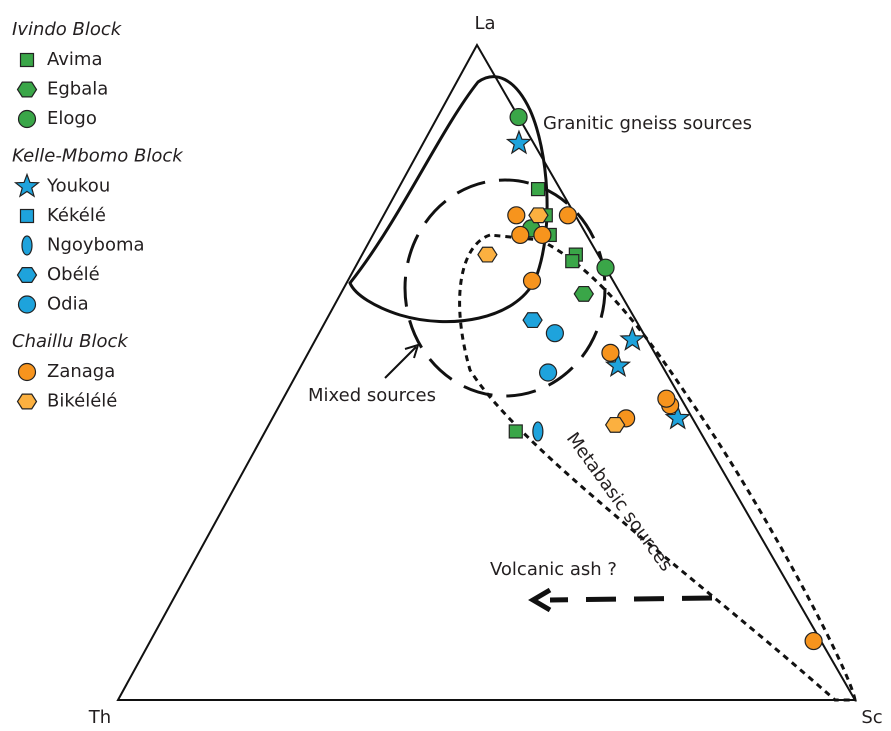 This screenshot has width=891, height=731. Describe the element at coordinates (98, 156) in the screenshot. I see `legend-group-title: Kelle-Mbomo Block` at that location.